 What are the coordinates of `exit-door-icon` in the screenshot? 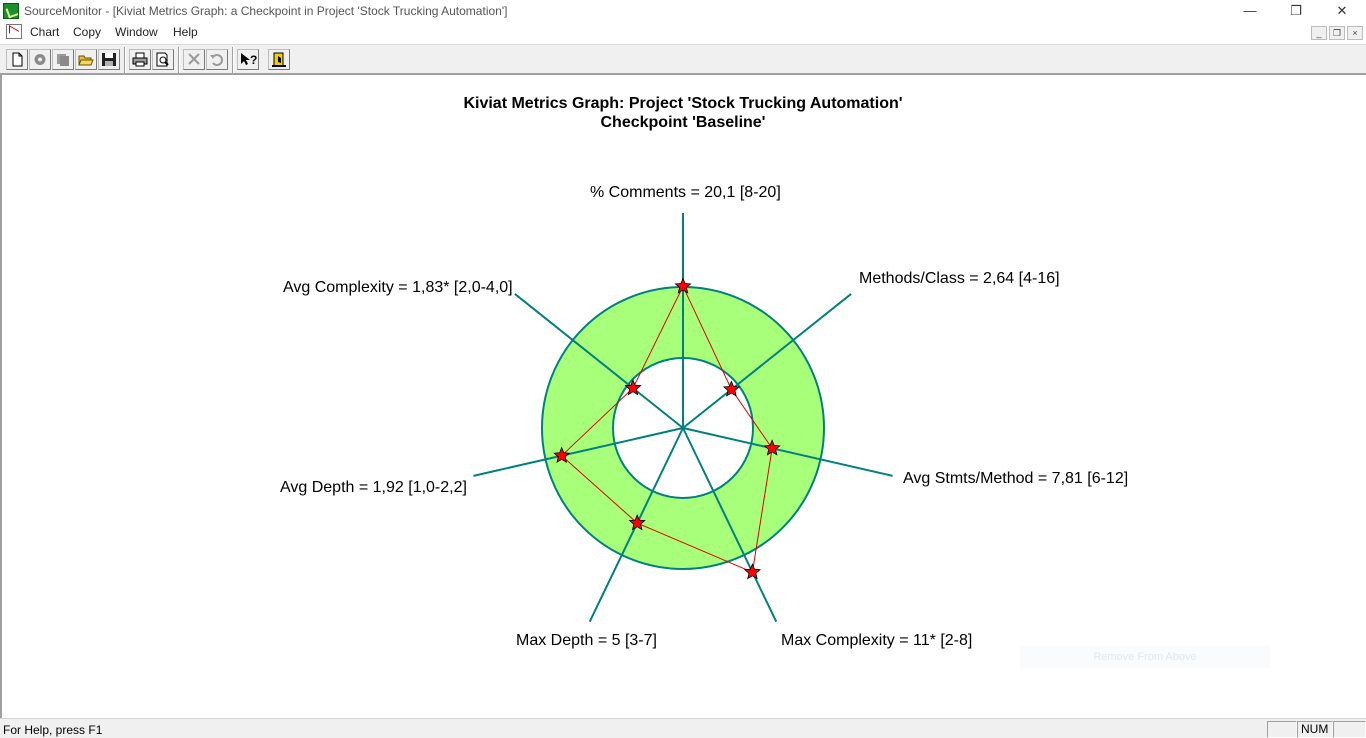 It's located at (279, 59).